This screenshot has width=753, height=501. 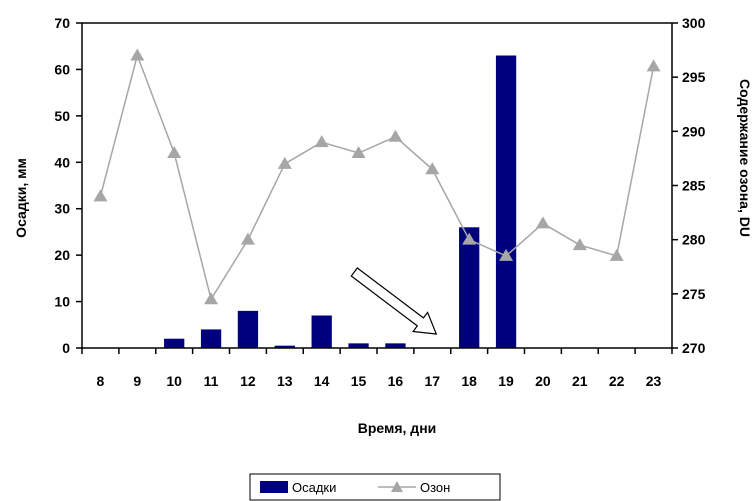 I want to click on x-tick-label: 9, so click(x=137, y=381).